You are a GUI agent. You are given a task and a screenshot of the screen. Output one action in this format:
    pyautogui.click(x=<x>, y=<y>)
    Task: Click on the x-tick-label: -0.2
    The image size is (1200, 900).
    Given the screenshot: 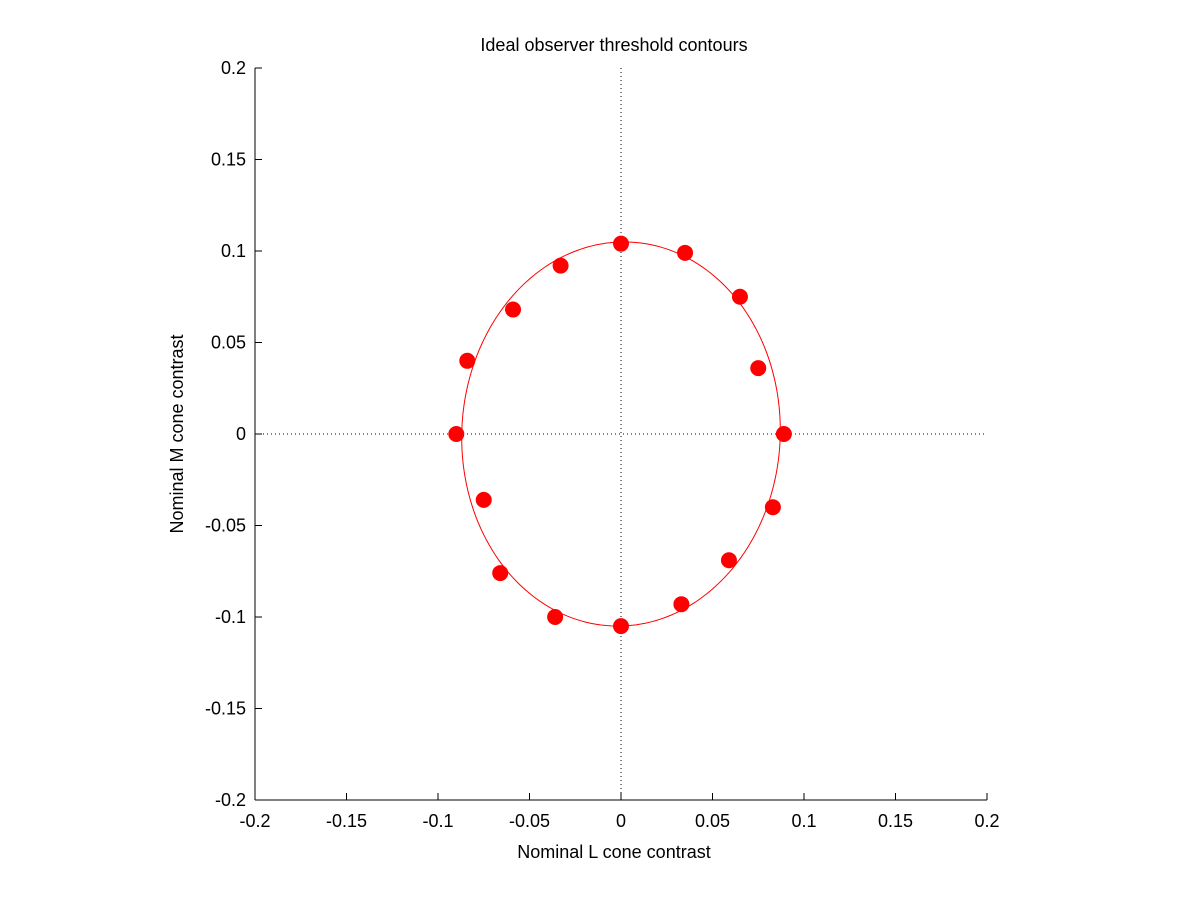 What is the action you would take?
    pyautogui.click(x=254, y=821)
    